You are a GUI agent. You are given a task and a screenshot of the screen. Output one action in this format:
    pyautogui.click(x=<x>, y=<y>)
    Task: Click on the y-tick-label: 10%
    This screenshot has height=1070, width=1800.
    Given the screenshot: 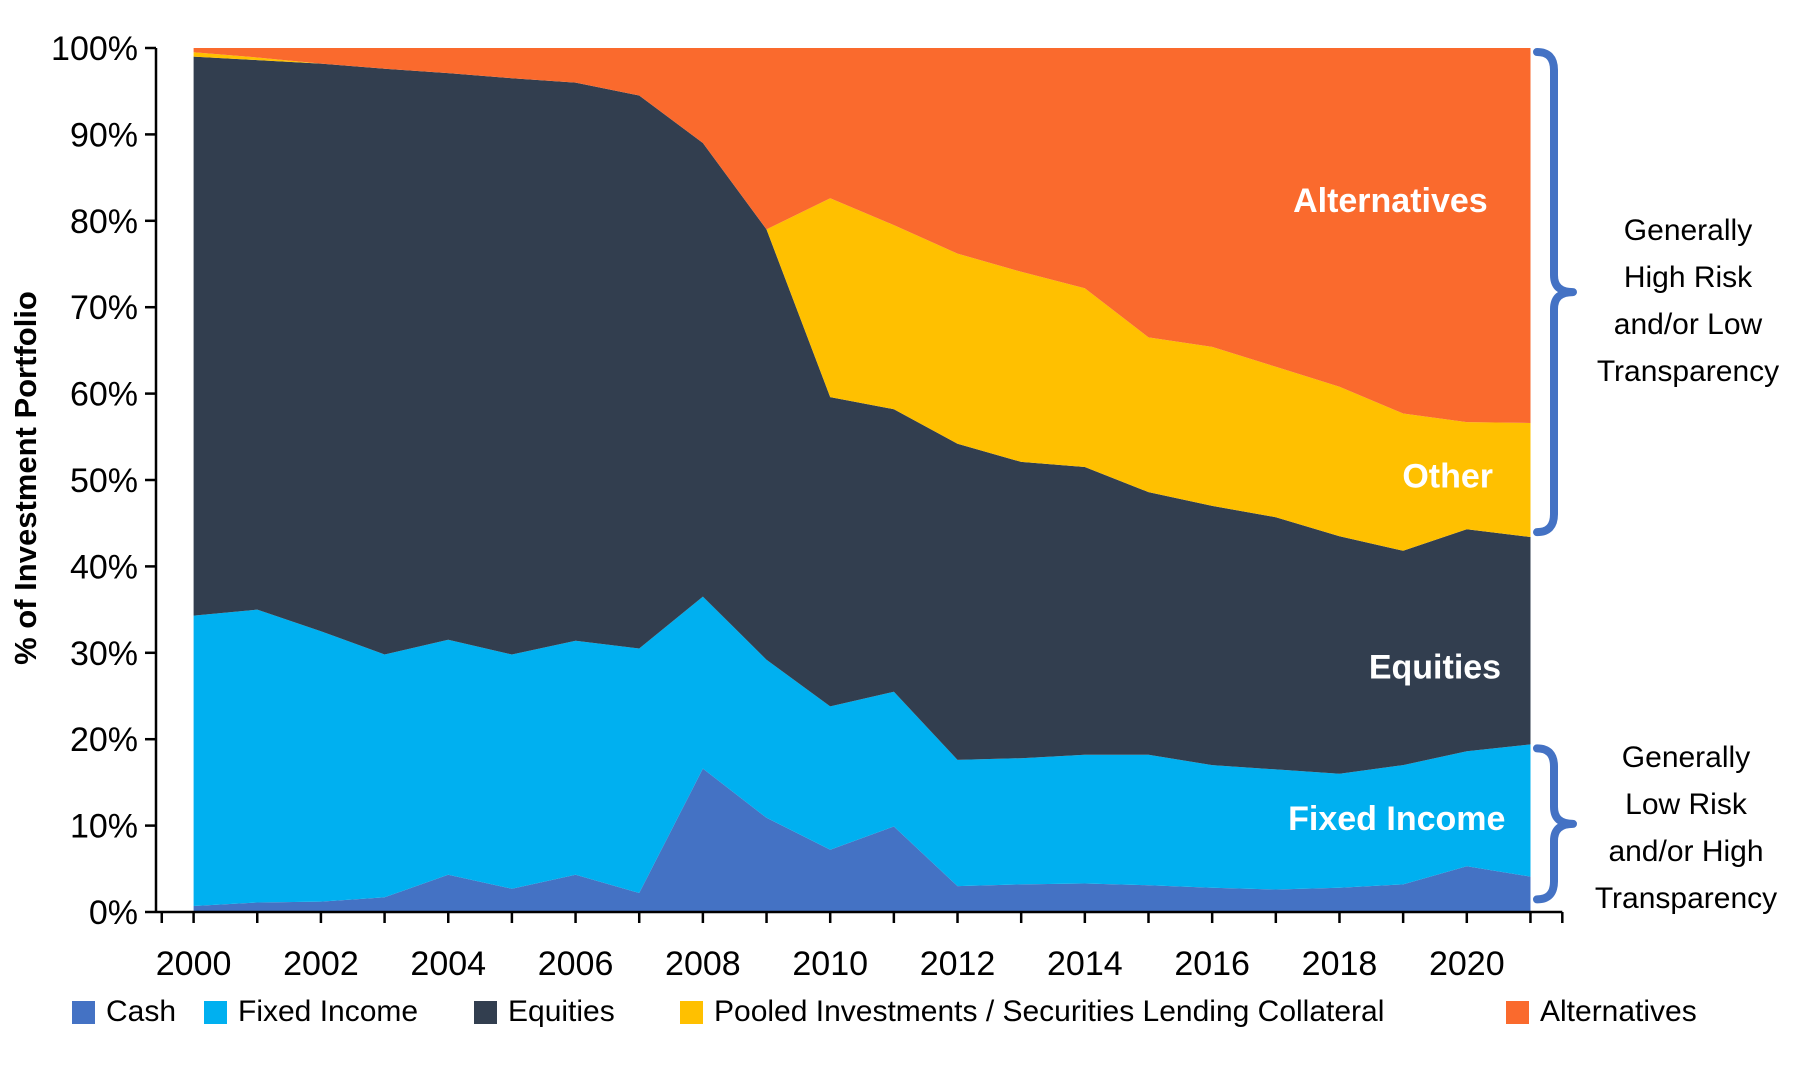 What is the action you would take?
    pyautogui.click(x=104, y=827)
    